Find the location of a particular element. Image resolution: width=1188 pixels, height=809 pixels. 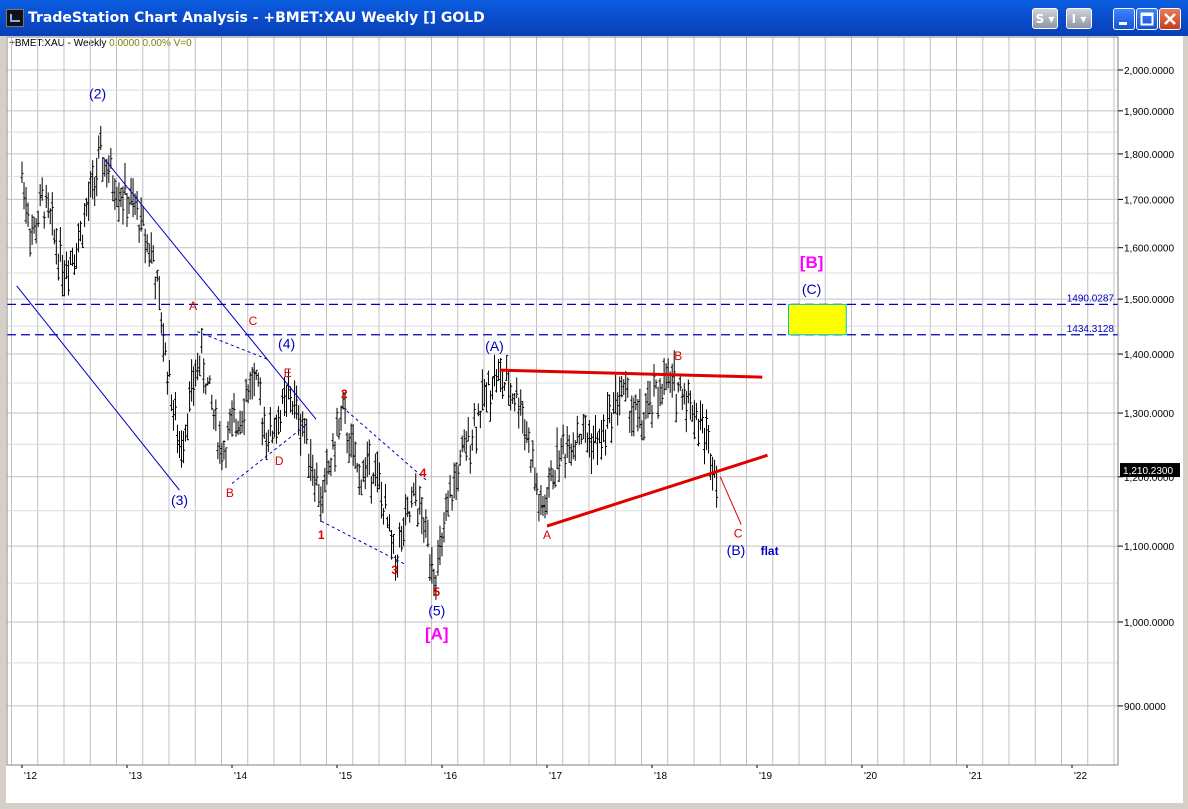

s-menu-label: S is located at coordinates (1040, 19).